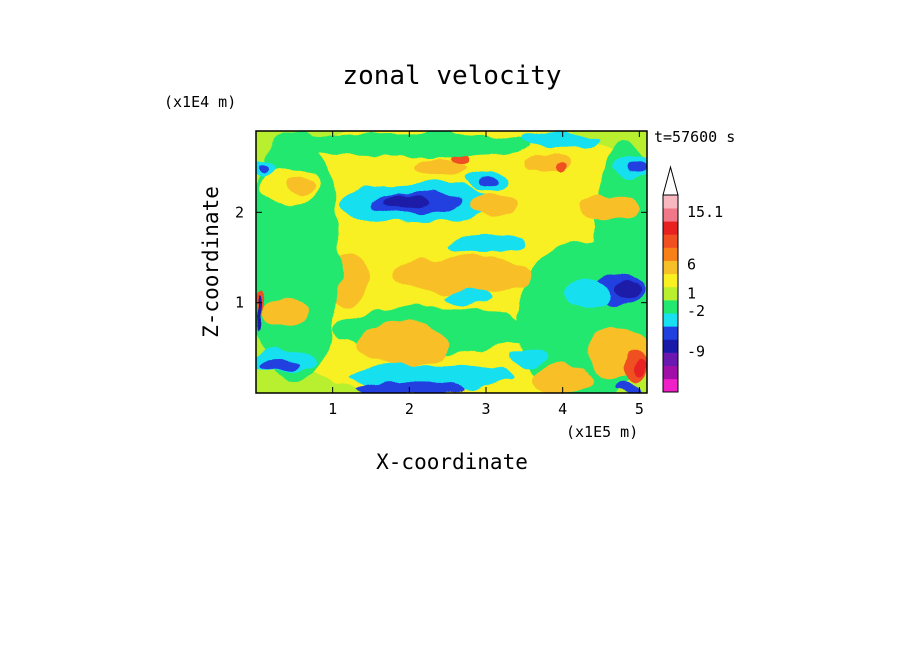 This screenshot has height=654, width=904. I want to click on chart-title: zonal velocity, so click(451, 76).